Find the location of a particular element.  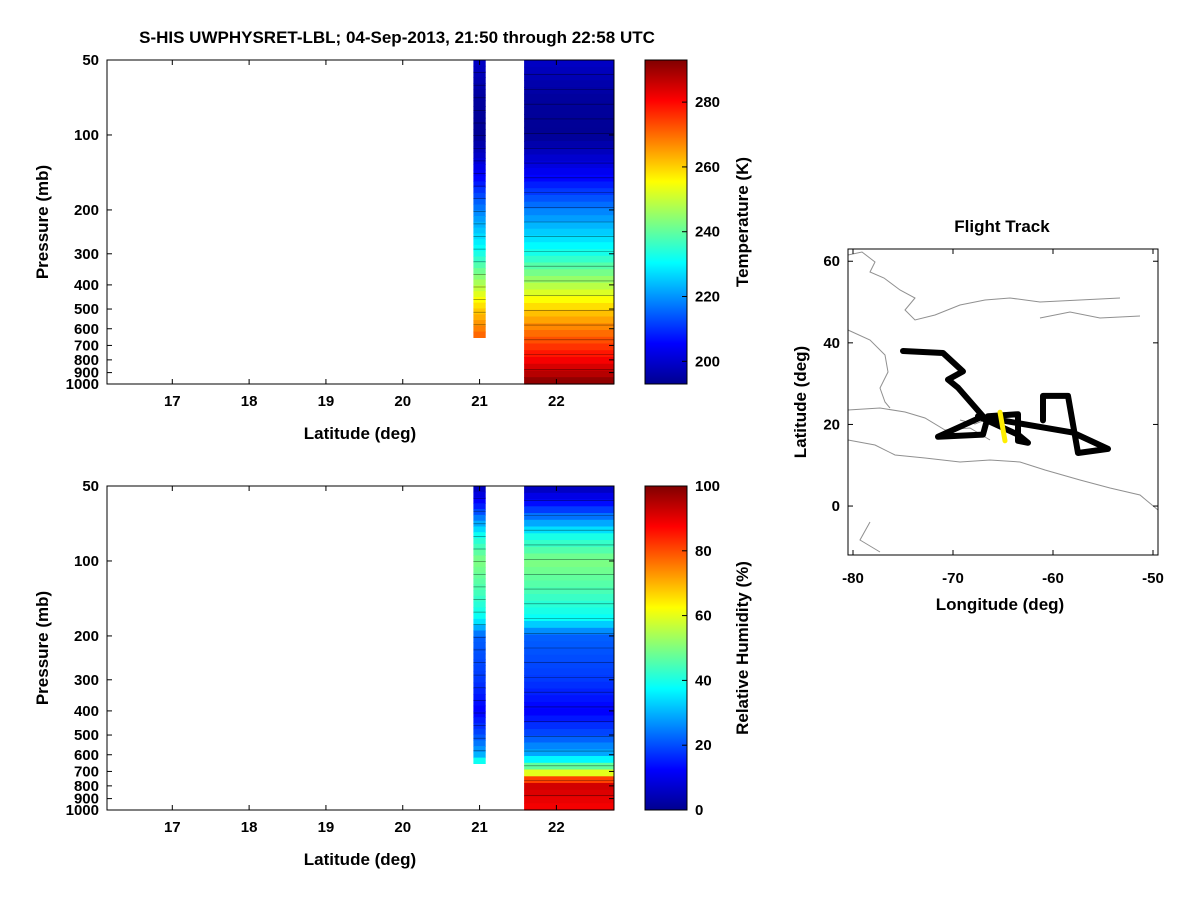

coastline-caribbean is located at coordinates (919, 424).